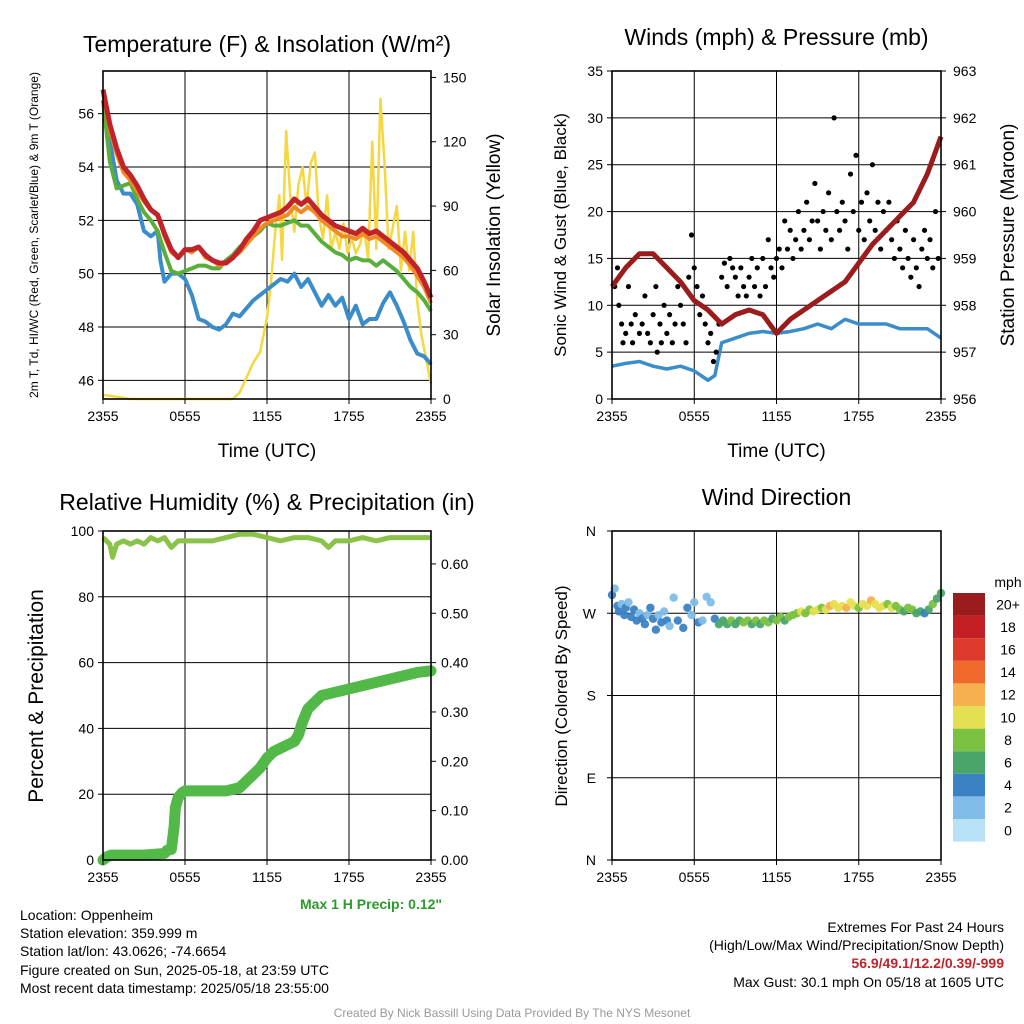  What do you see at coordinates (694, 416) in the screenshot?
I see `x-tick-label-2-1: 0555` at bounding box center [694, 416].